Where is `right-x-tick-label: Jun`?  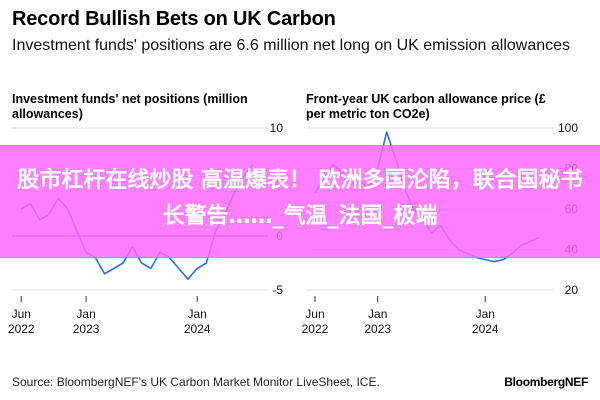
right-x-tick-label: Jun is located at coordinates (314, 314).